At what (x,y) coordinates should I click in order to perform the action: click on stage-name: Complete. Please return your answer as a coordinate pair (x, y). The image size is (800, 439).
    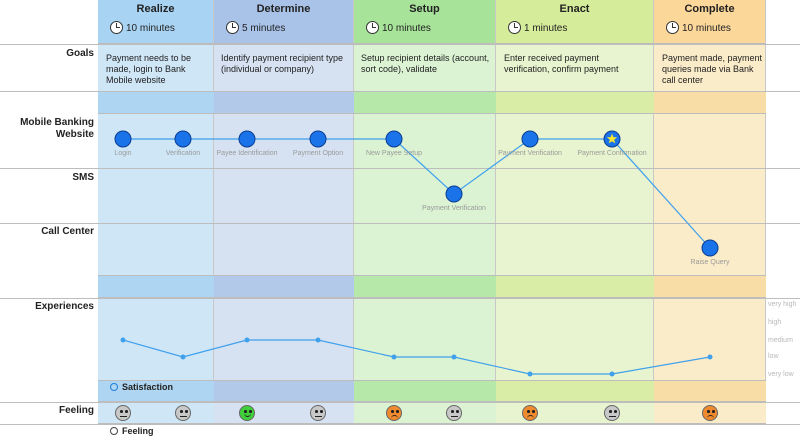
    Looking at the image, I should click on (709, 9).